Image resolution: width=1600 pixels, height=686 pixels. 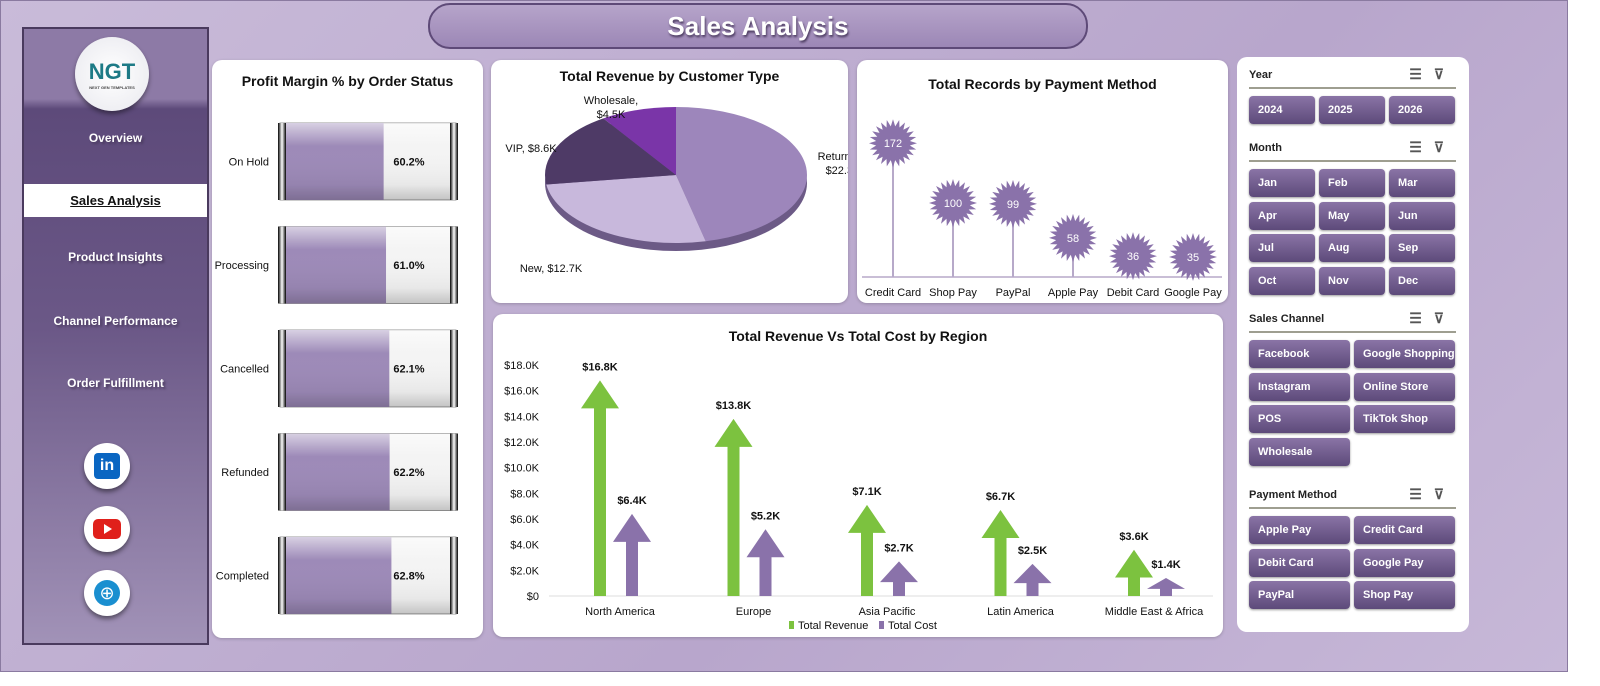 I want to click on slicer-button: Dec, so click(x=1422, y=281).